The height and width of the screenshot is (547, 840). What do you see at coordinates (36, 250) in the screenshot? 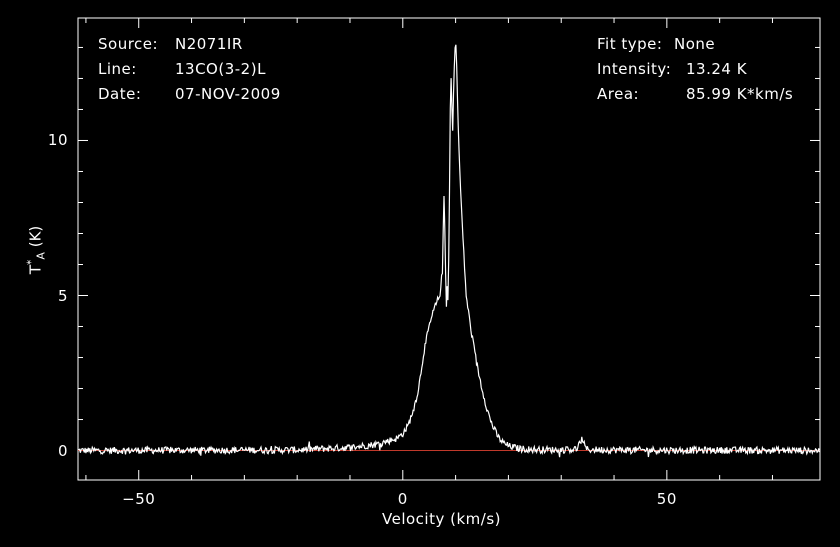
I see `y-axis-label: T*A (K)` at bounding box center [36, 250].